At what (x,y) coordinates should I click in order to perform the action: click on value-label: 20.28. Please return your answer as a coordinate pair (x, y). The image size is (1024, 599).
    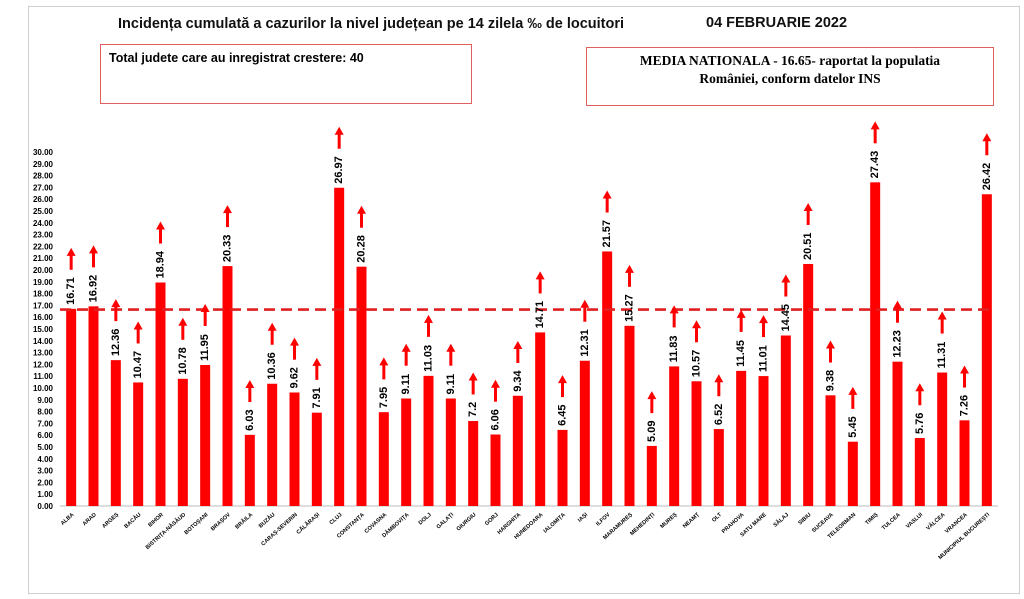
    Looking at the image, I should click on (362, 249).